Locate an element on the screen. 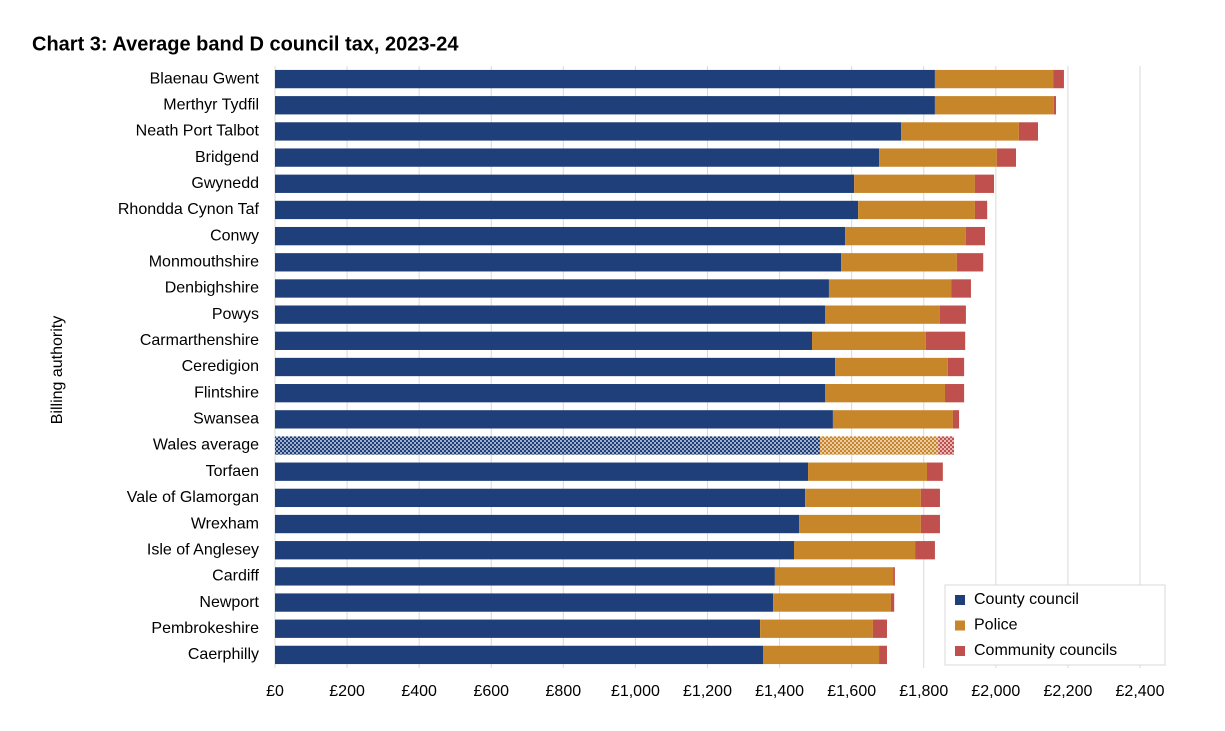 The height and width of the screenshot is (731, 1225). y-tick-label: Monmouthshire is located at coordinates (204, 262).